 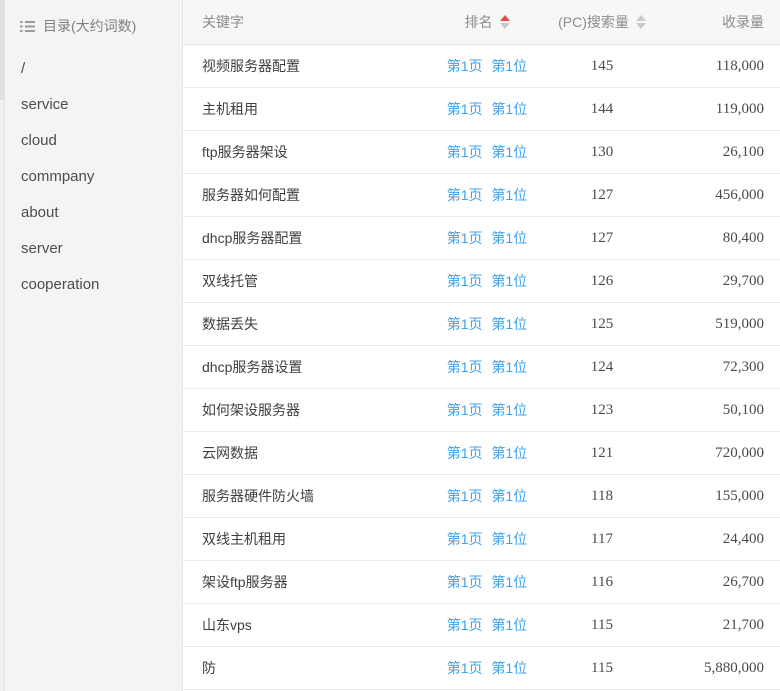 I want to click on table-row: 如何架设服务器 第1页 第1位 123 50,100, so click(x=481, y=410).